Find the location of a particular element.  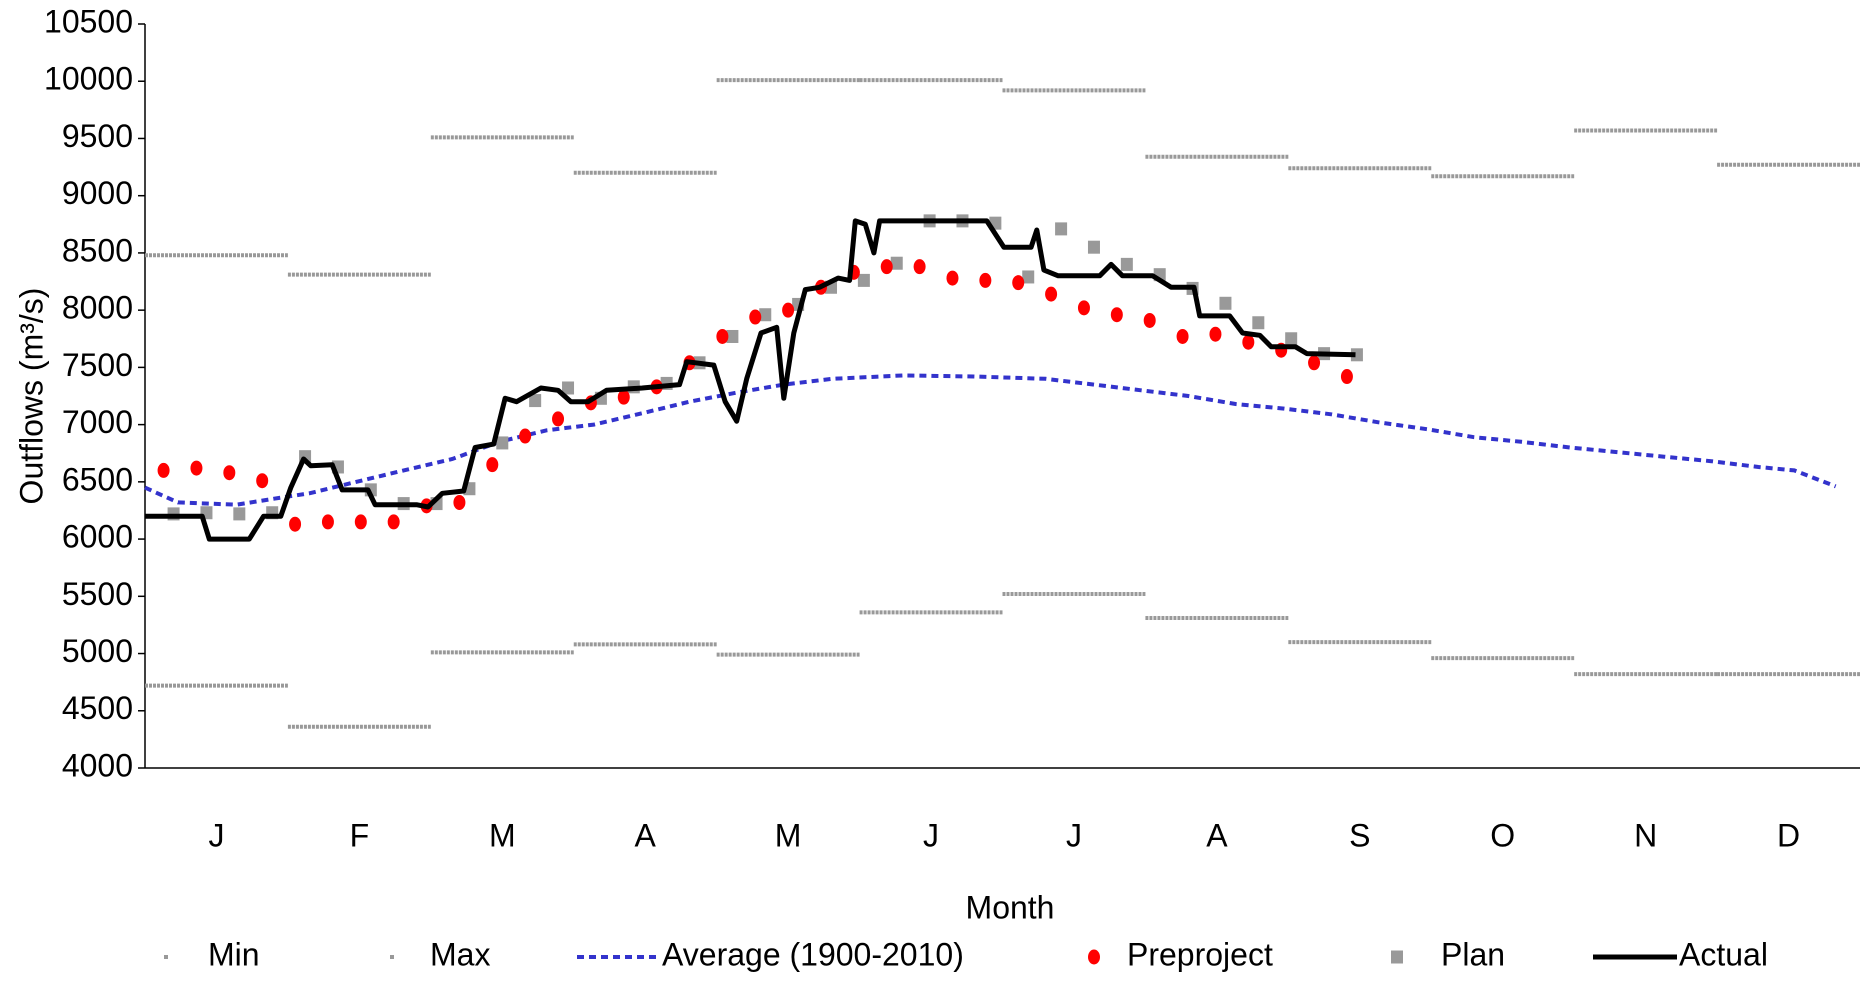

y-tick-label: 4500 is located at coordinates (97, 708).